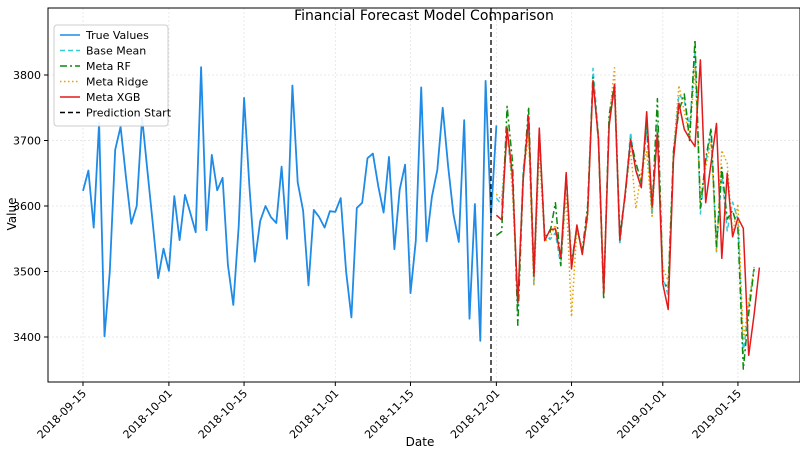 This screenshot has height=457, width=800. Describe the element at coordinates (108, 66) in the screenshot. I see `legend-label-meta-rf: Meta RF` at that location.